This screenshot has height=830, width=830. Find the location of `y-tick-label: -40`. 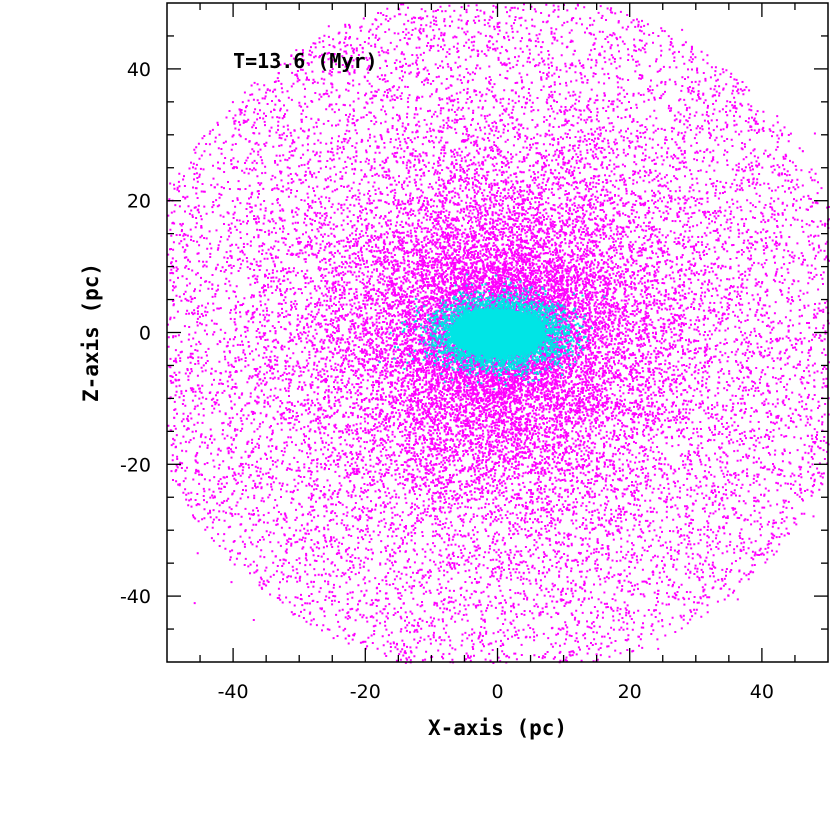

y-tick-label: -40 is located at coordinates (135, 597).